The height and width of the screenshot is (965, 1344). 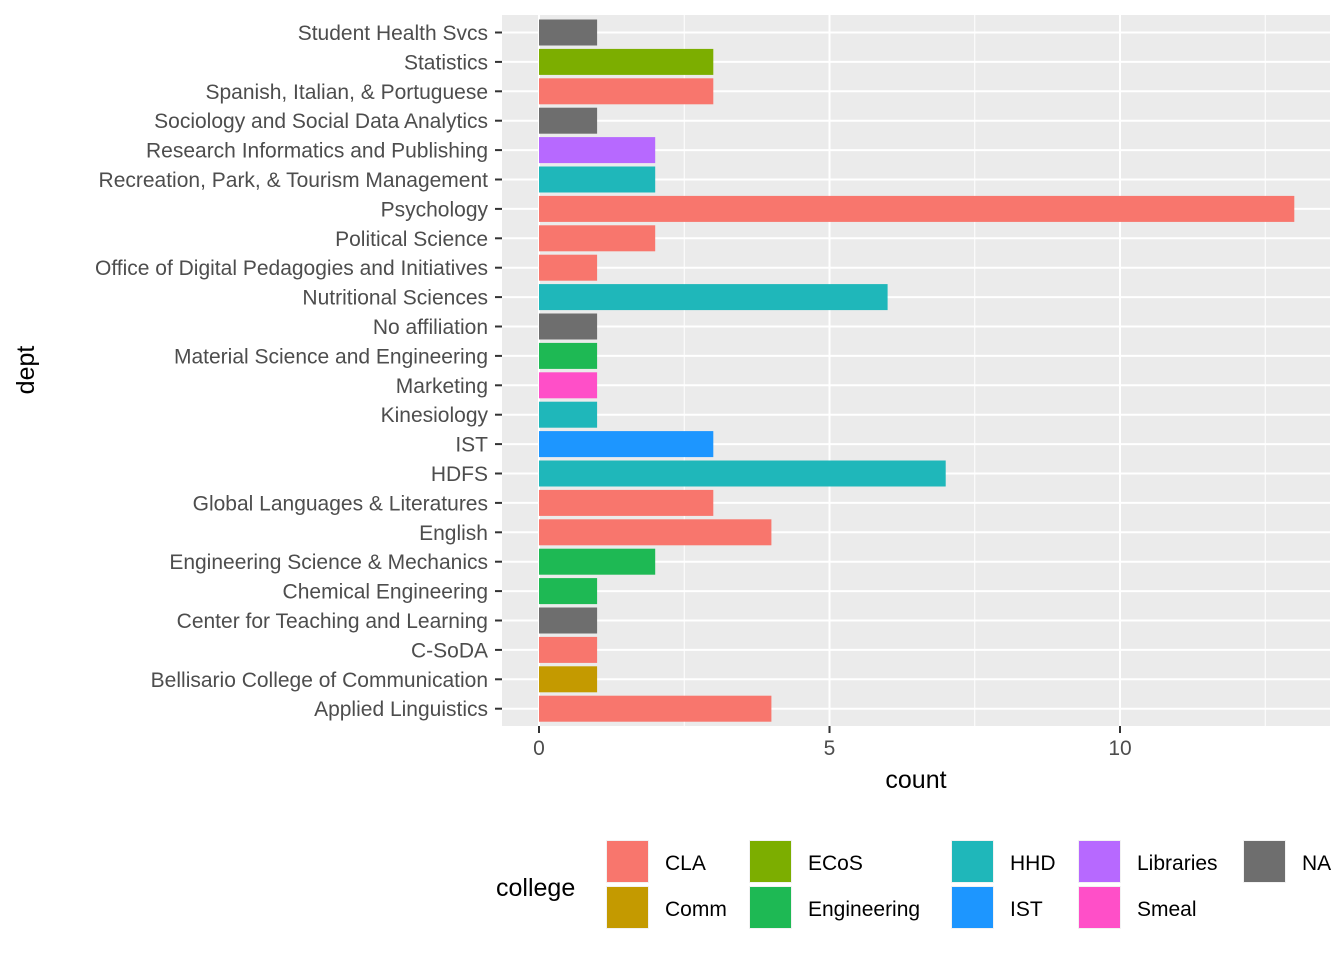 What do you see at coordinates (1316, 863) in the screenshot?
I see `legend-label: NA` at bounding box center [1316, 863].